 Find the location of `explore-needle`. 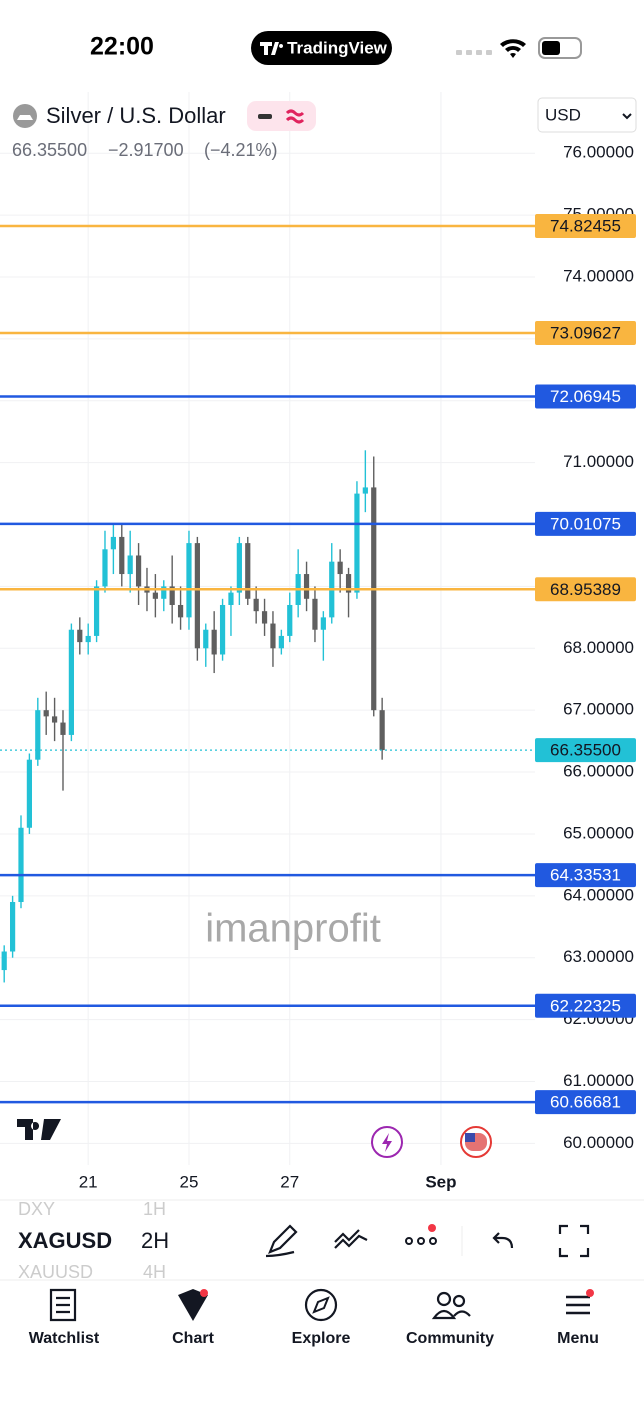

explore-needle is located at coordinates (321, 1305).